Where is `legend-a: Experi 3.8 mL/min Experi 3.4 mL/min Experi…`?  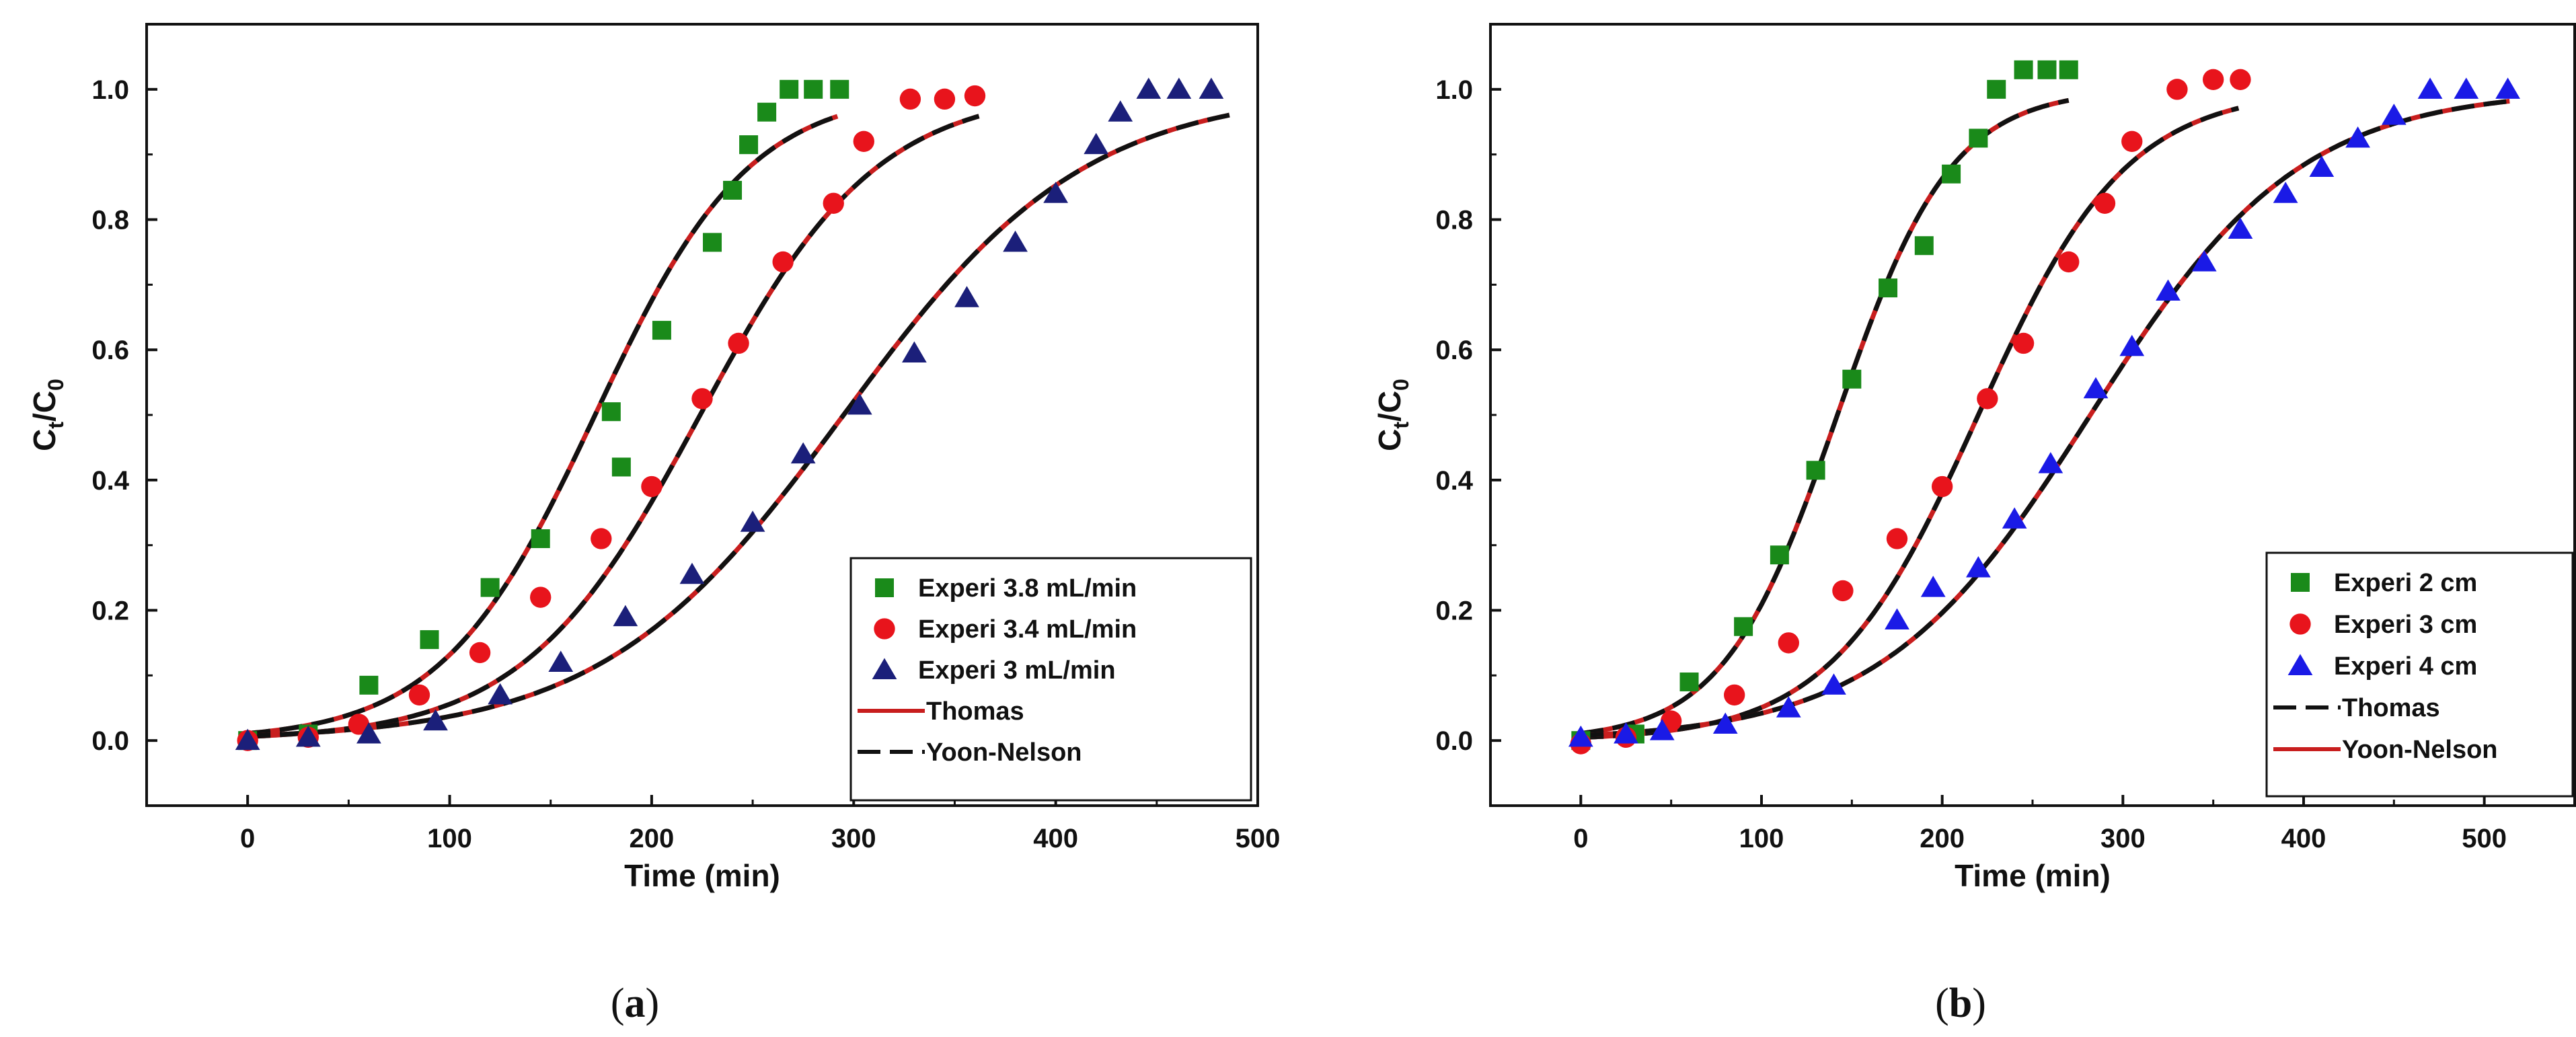 legend-a: Experi 3.8 mL/min Experi 3.4 mL/min Experi… is located at coordinates (1050, 679).